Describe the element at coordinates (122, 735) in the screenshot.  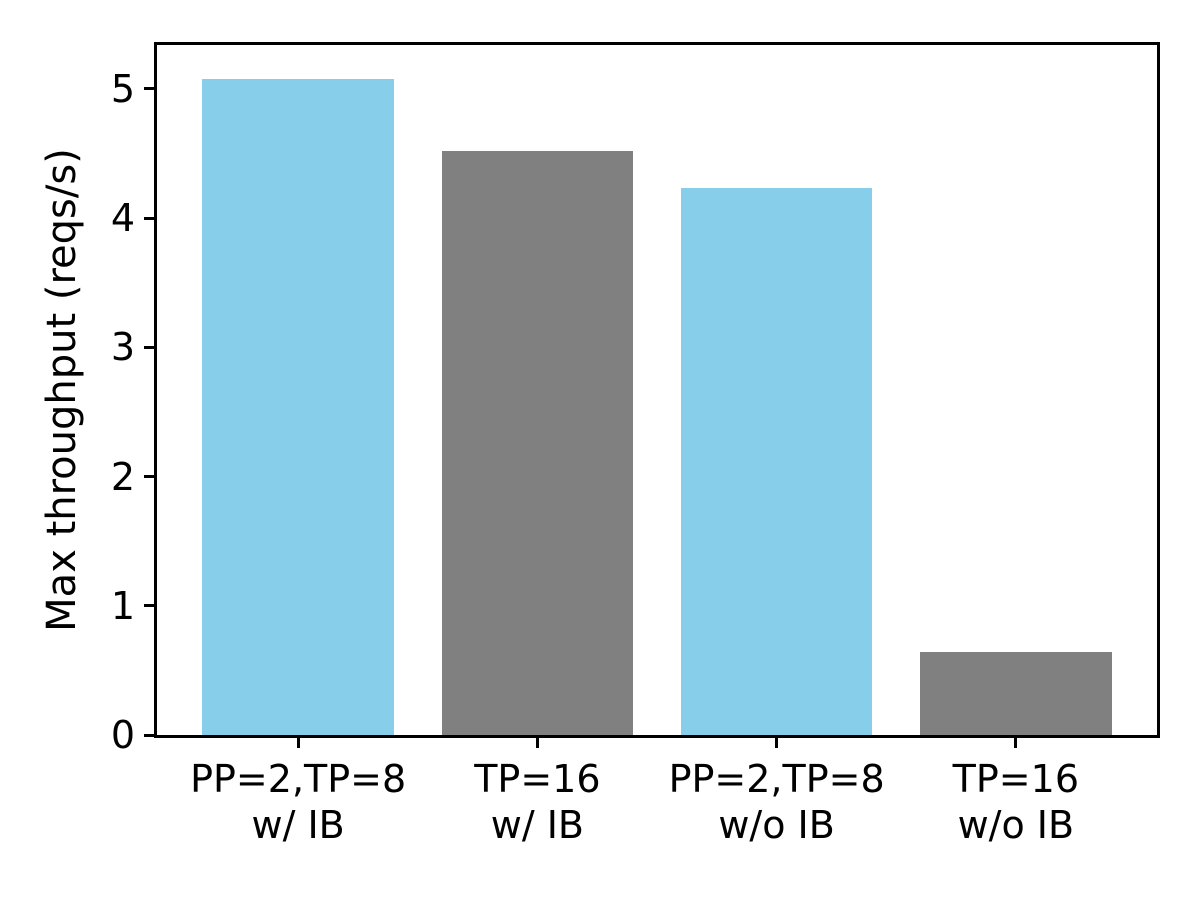
I see `y-tick-label: 0` at that location.